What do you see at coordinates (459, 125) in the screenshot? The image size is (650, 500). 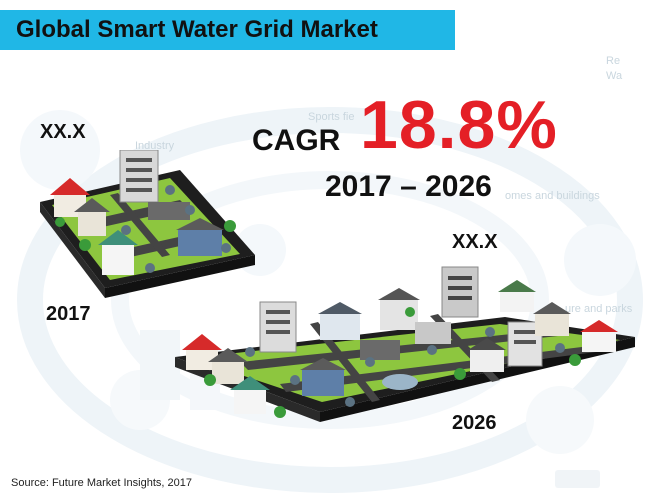 I see `cagr-value: 18.8%` at bounding box center [459, 125].